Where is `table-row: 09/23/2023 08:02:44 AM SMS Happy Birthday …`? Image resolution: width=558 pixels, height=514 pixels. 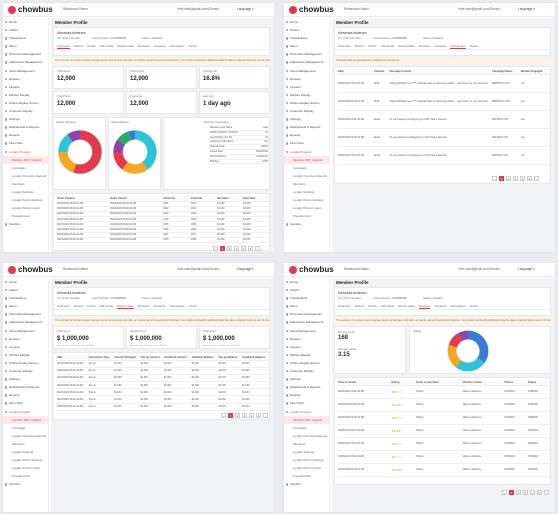
table-row: 09/23/2023 08:02:44 AM SMS Happy Birthday … is located at coordinates (443, 83).